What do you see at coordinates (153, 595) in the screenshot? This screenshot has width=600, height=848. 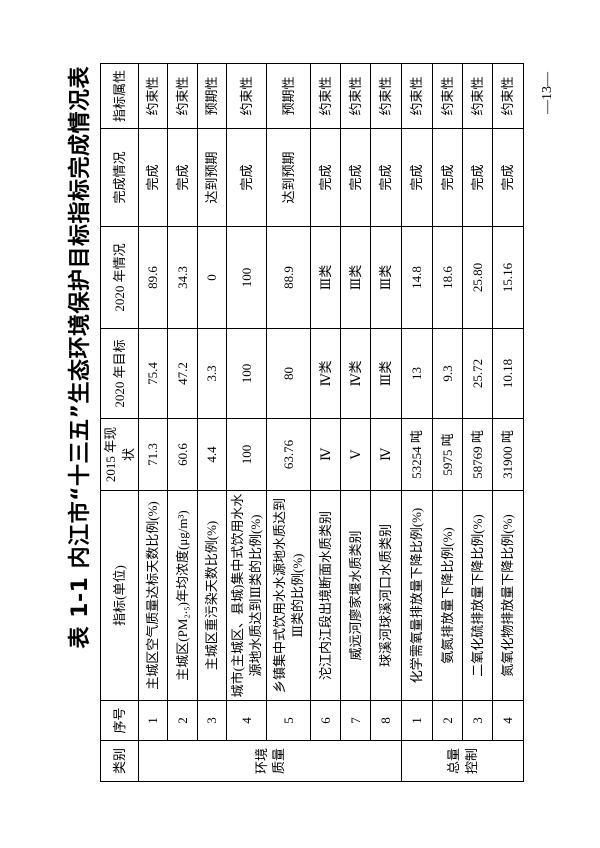 I see `indicator-cell: 主城区空气质量达标天数比例(%)` at bounding box center [153, 595].